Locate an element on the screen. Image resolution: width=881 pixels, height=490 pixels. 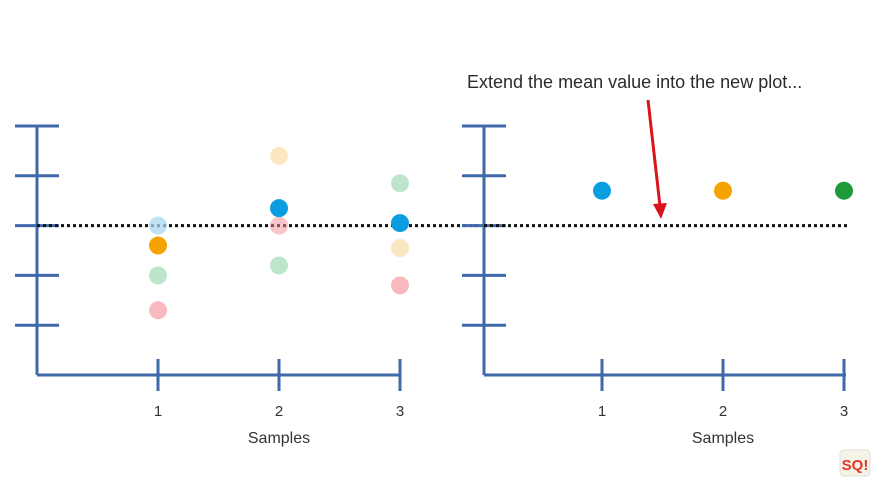
annotation-arrow is located at coordinates (656, 159).